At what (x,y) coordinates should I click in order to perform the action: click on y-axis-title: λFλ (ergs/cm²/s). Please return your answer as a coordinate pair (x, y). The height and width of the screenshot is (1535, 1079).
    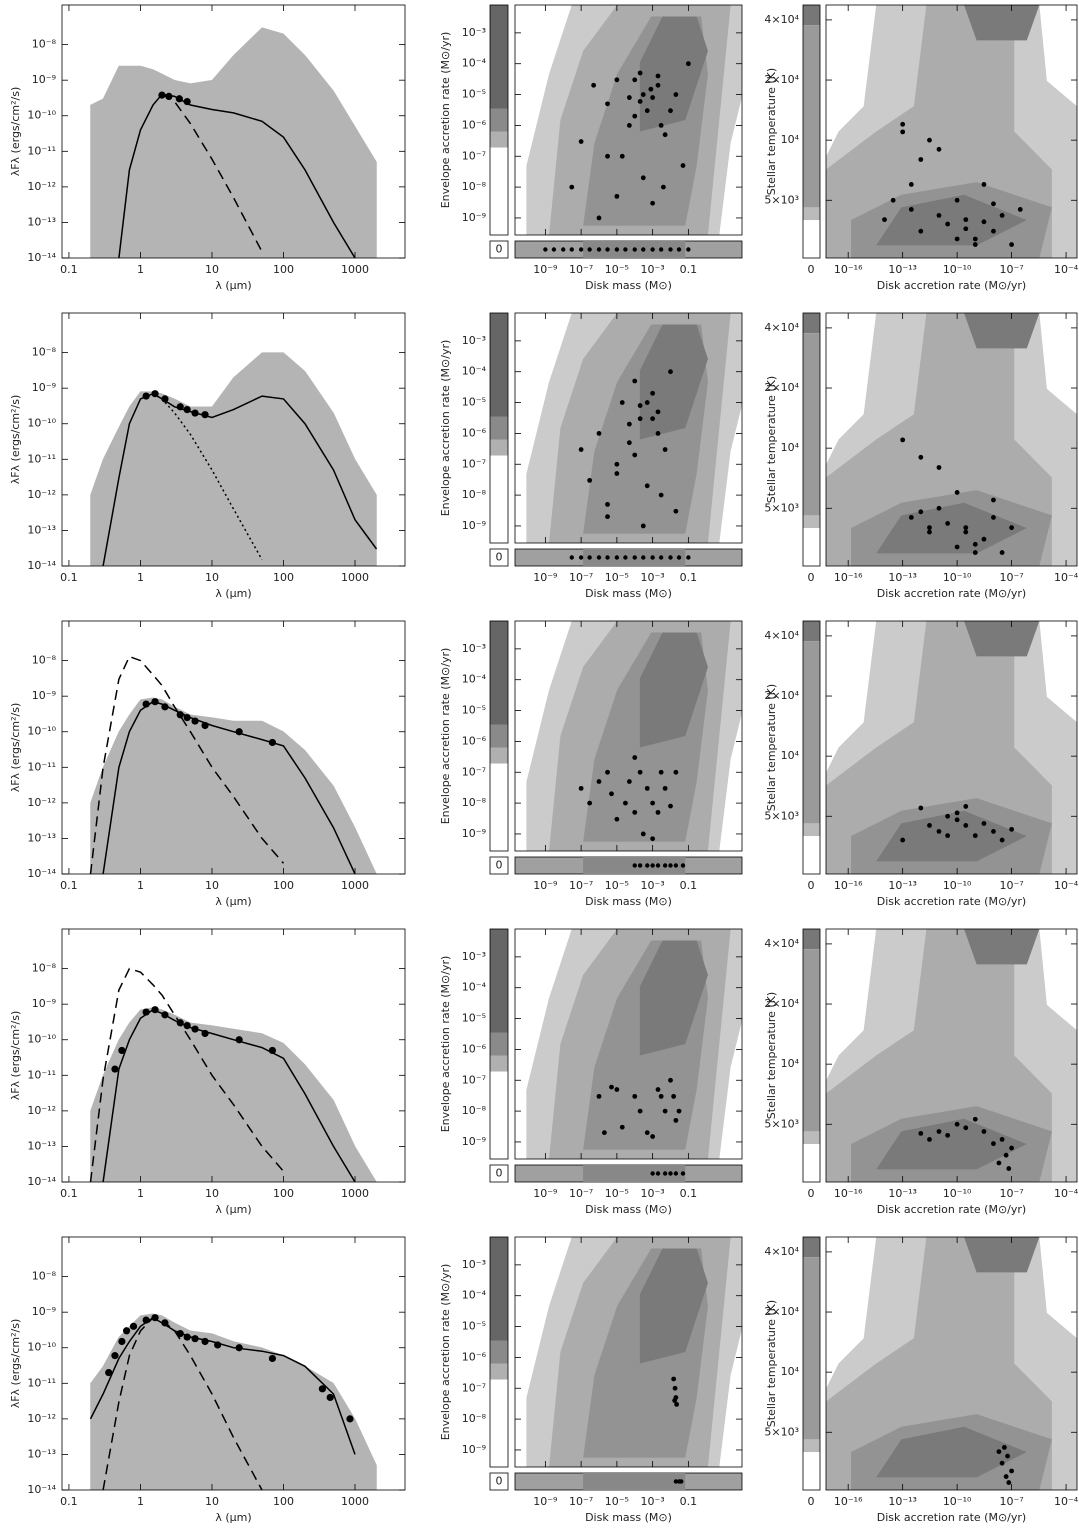
    Looking at the image, I should click on (15, 1056).